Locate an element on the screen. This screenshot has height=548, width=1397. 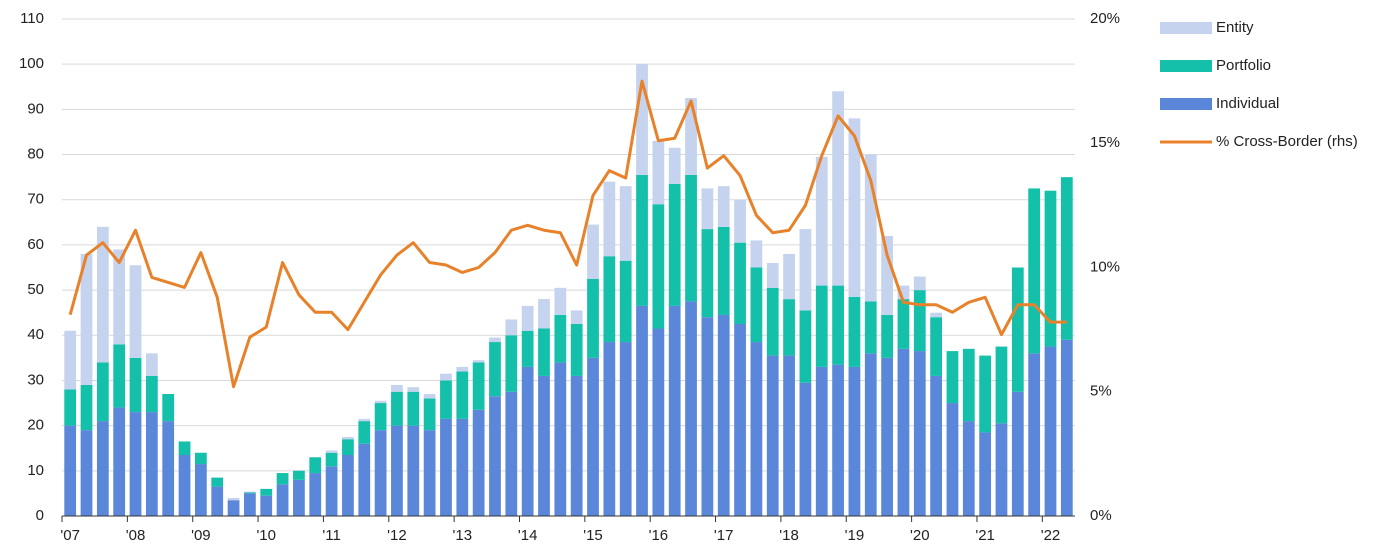
y-tick-label: 80 is located at coordinates (35, 154).